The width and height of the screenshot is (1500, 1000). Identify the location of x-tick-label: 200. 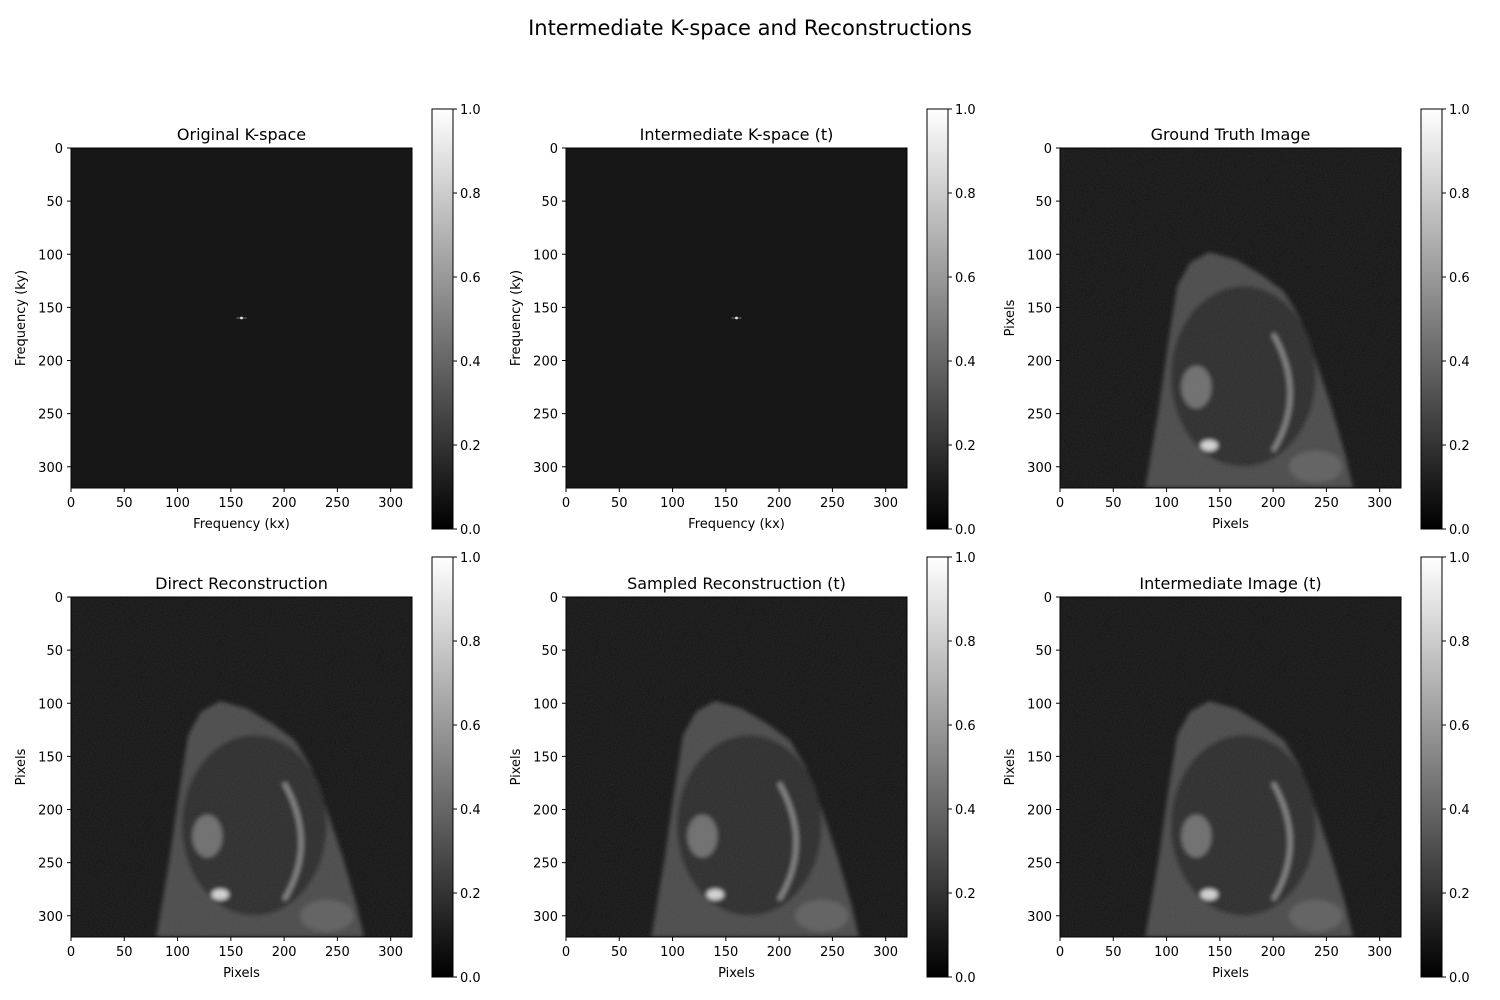
(779, 952).